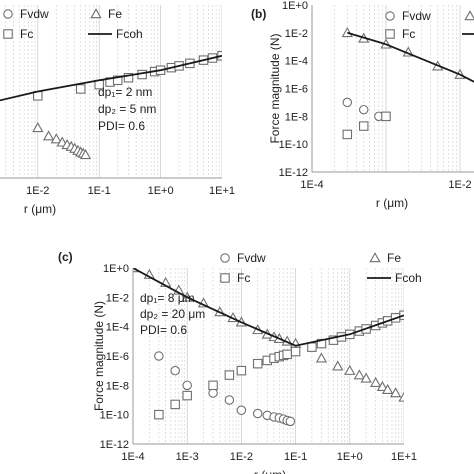 The height and width of the screenshot is (474, 474). Describe the element at coordinates (117, 386) in the screenshot. I see `y-tick-label-4: 1E-8` at that location.